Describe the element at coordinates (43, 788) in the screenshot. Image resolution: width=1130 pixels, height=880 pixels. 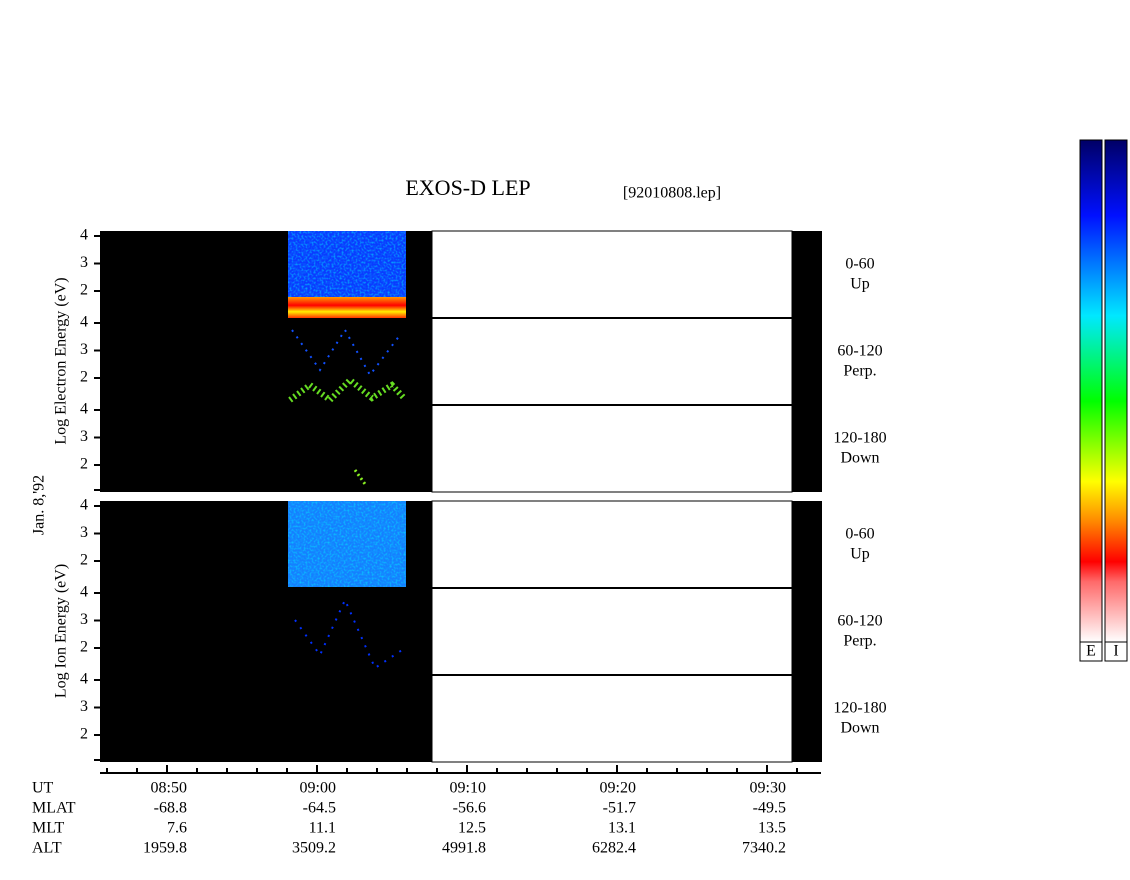
I see `row-label: UT` at that location.